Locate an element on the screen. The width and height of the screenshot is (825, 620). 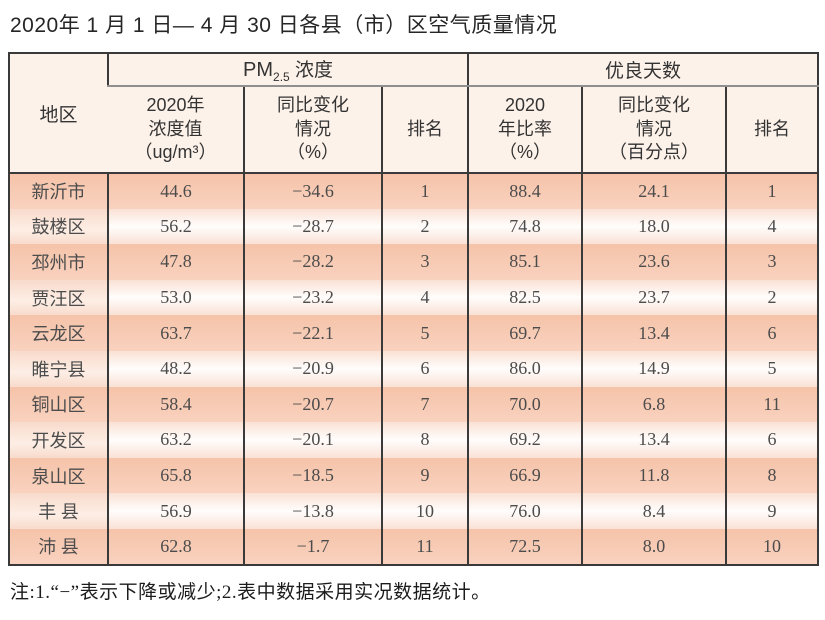
table-row: 泉山区 65.8 −18.5 9 66.9 11.8 8 is located at coordinates (414, 475).